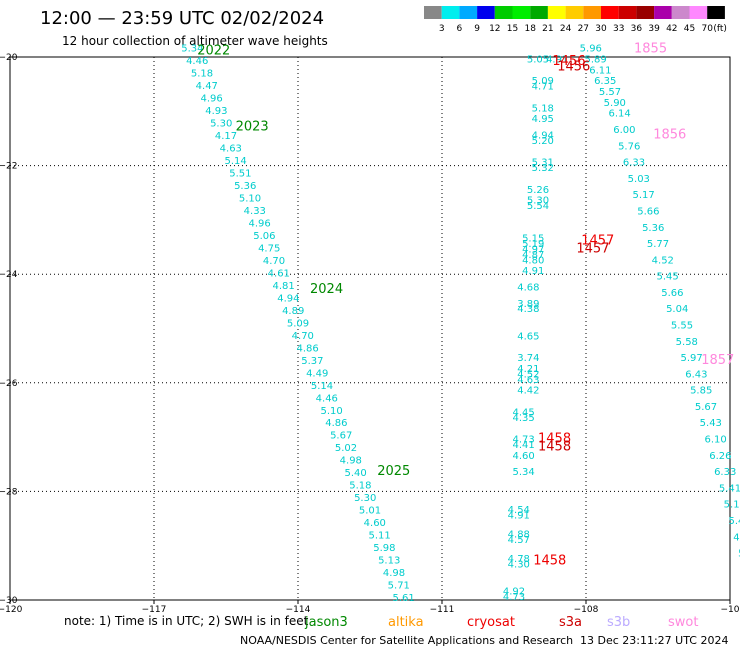 This screenshot has width=740, height=650. Describe the element at coordinates (689, 29) in the screenshot. I see `legend-label: 45` at that location.